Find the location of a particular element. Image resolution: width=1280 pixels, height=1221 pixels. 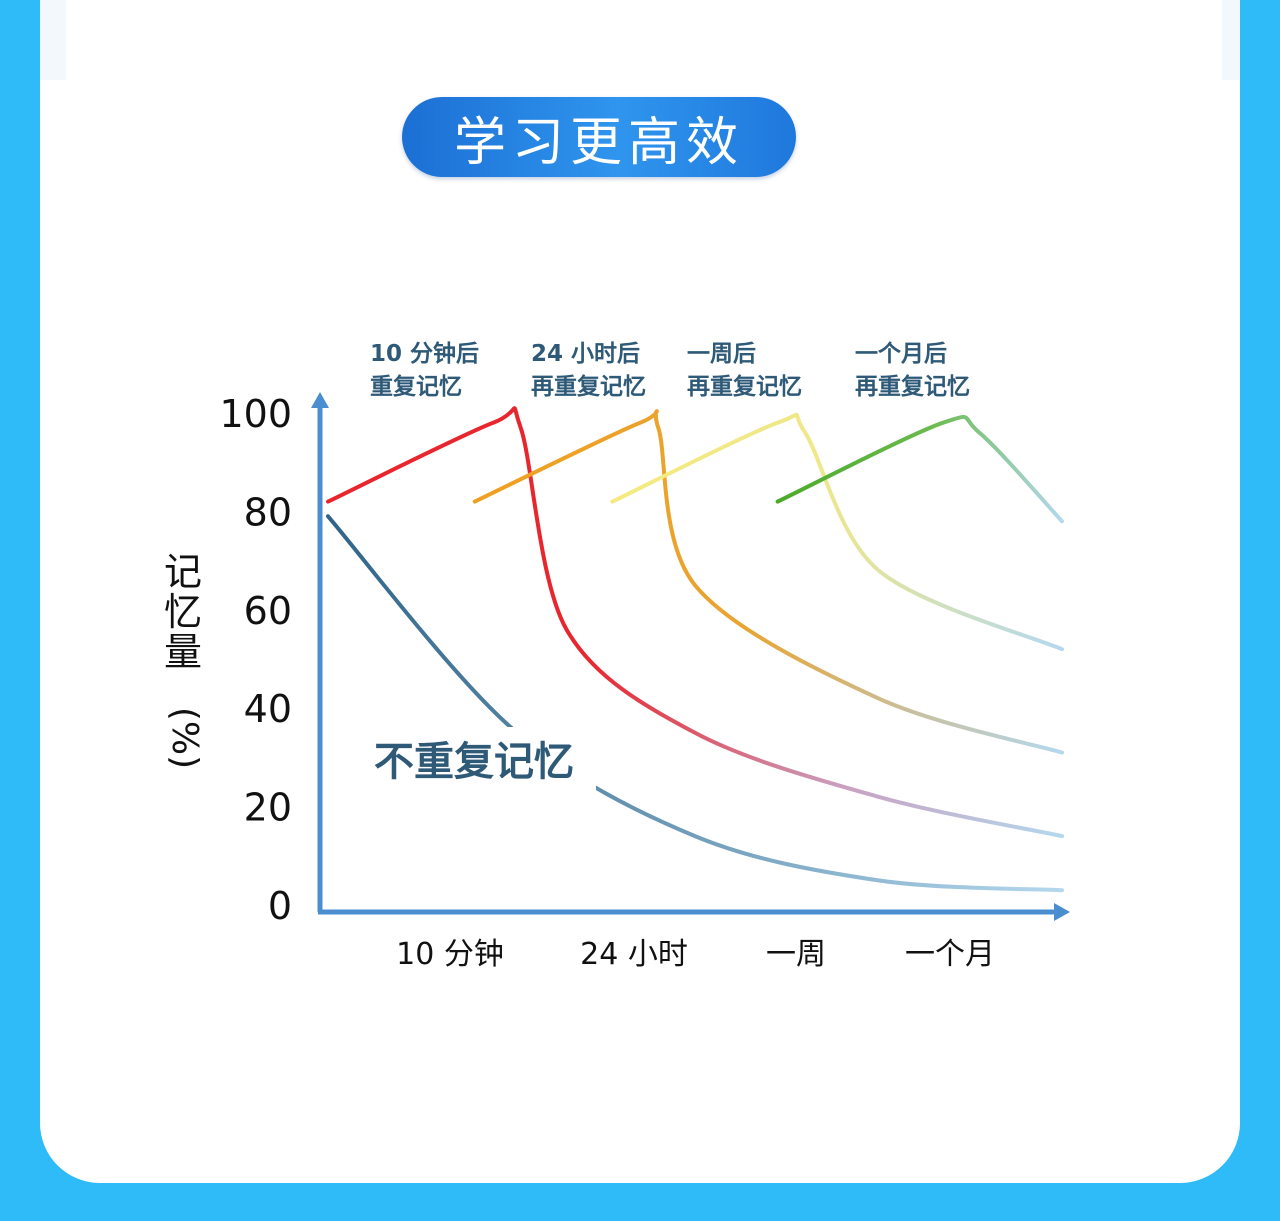

y-axis-label: 记忆量 is located at coordinates (183, 612).